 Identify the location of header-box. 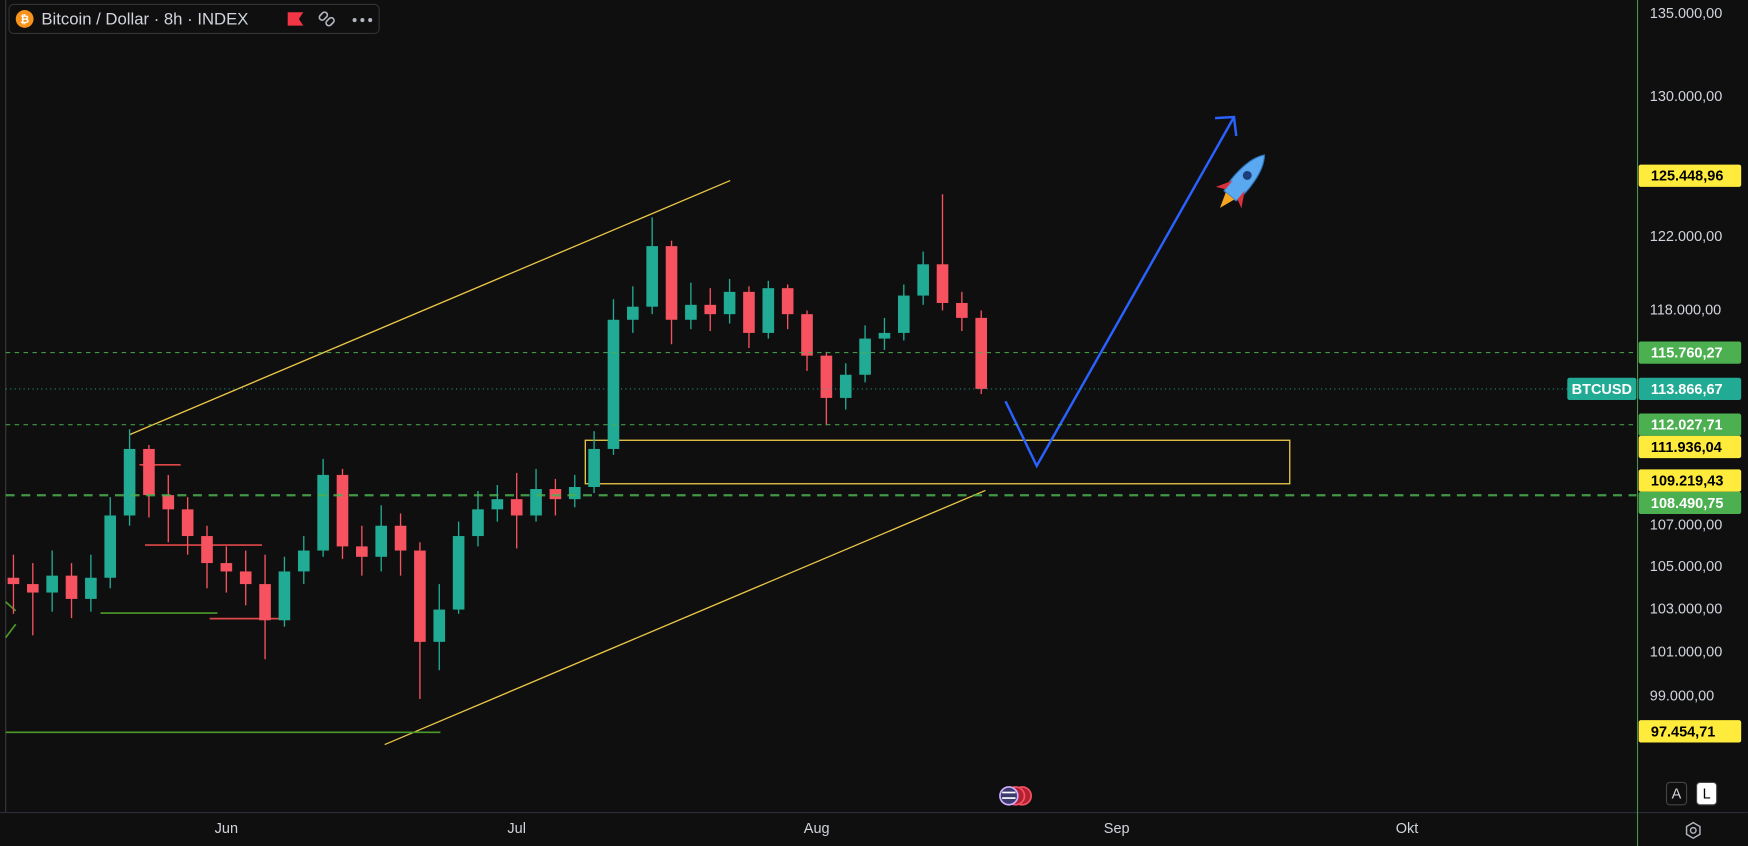
(194, 18).